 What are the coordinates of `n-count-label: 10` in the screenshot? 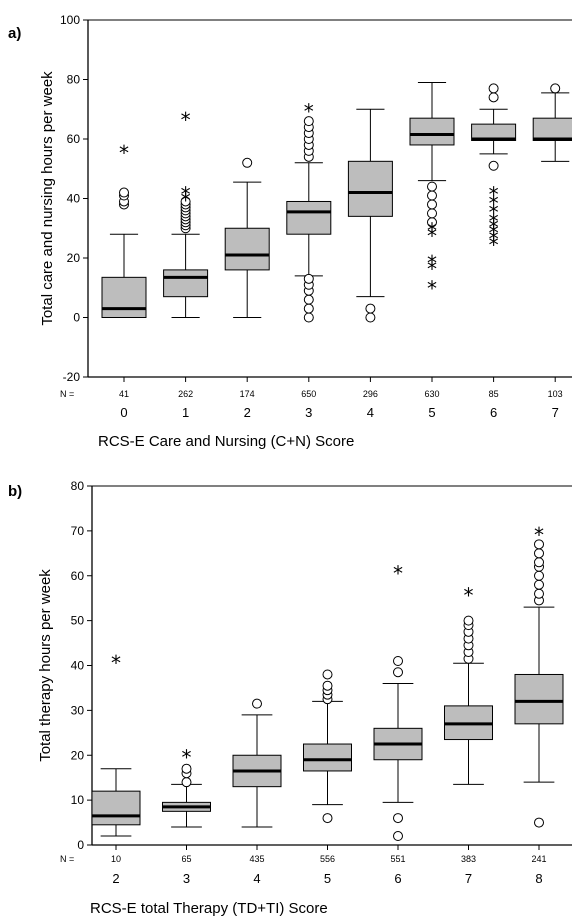 It's located at (116, 859).